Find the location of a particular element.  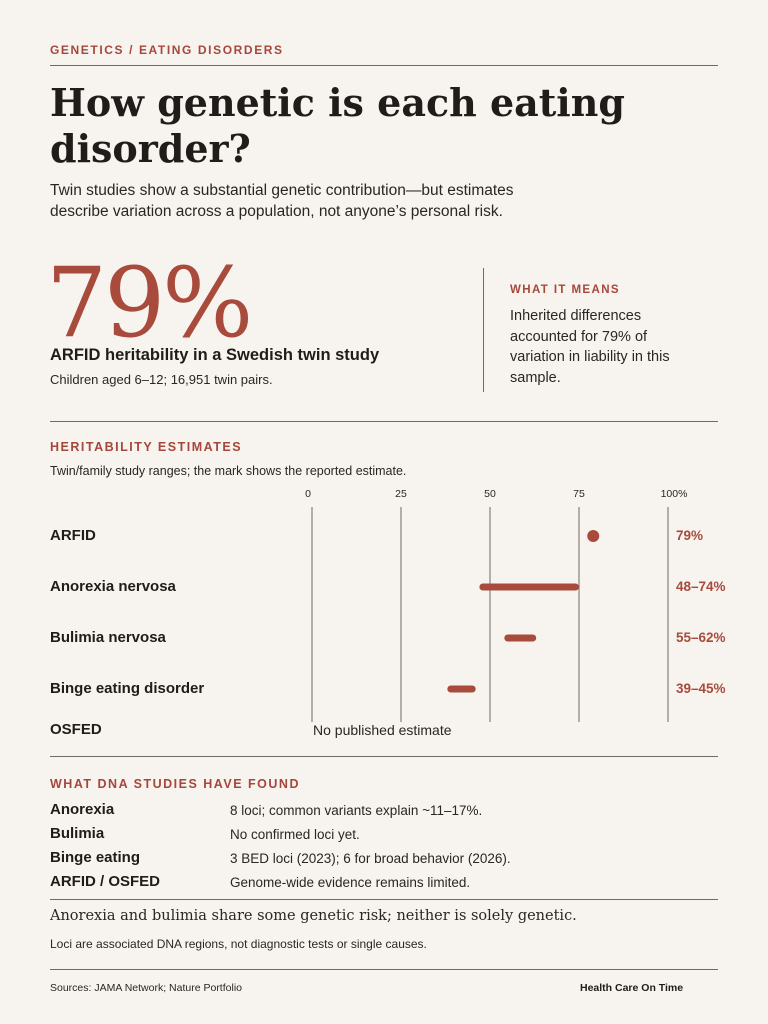

value-label-2: 55–62% is located at coordinates (701, 637).